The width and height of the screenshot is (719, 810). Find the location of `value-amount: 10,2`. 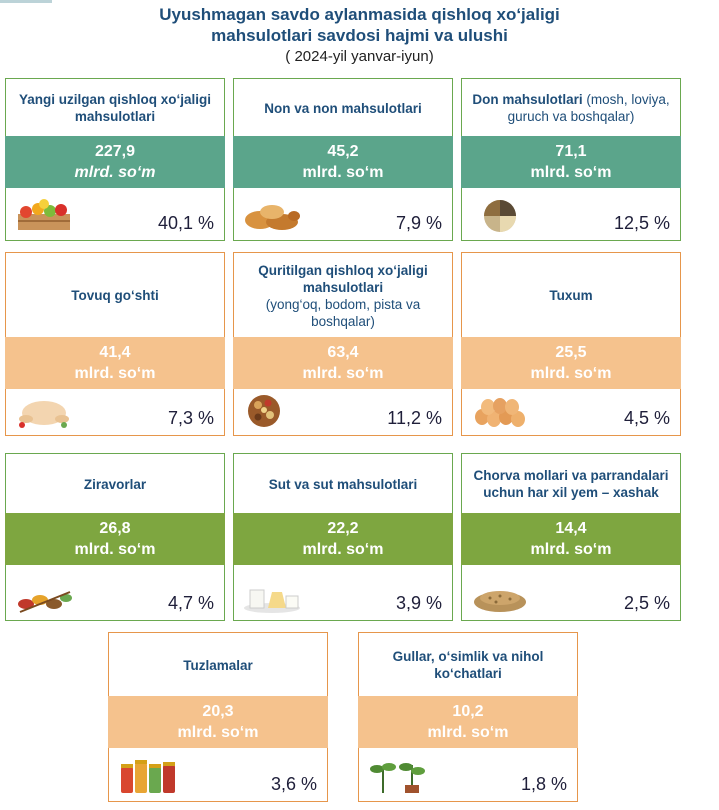

value-amount: 10,2 is located at coordinates (468, 711).